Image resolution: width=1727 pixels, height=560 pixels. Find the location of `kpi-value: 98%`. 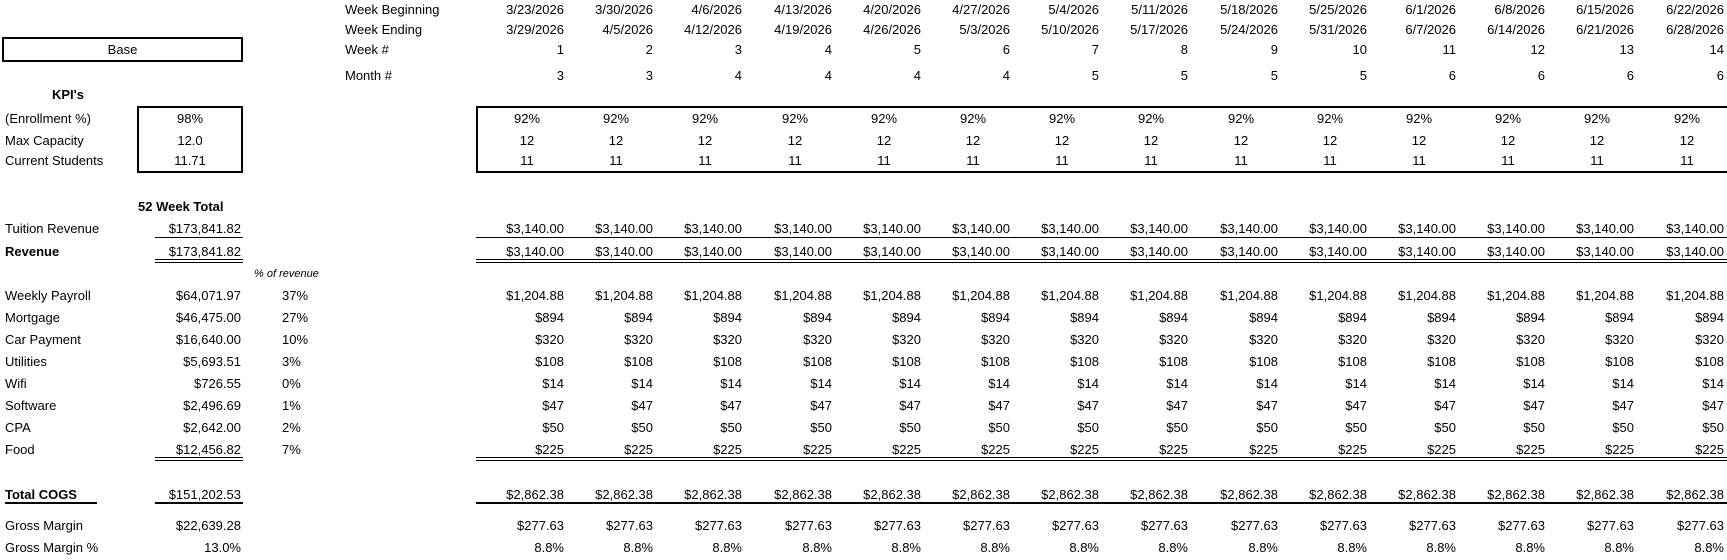

kpi-value: 98% is located at coordinates (190, 118).